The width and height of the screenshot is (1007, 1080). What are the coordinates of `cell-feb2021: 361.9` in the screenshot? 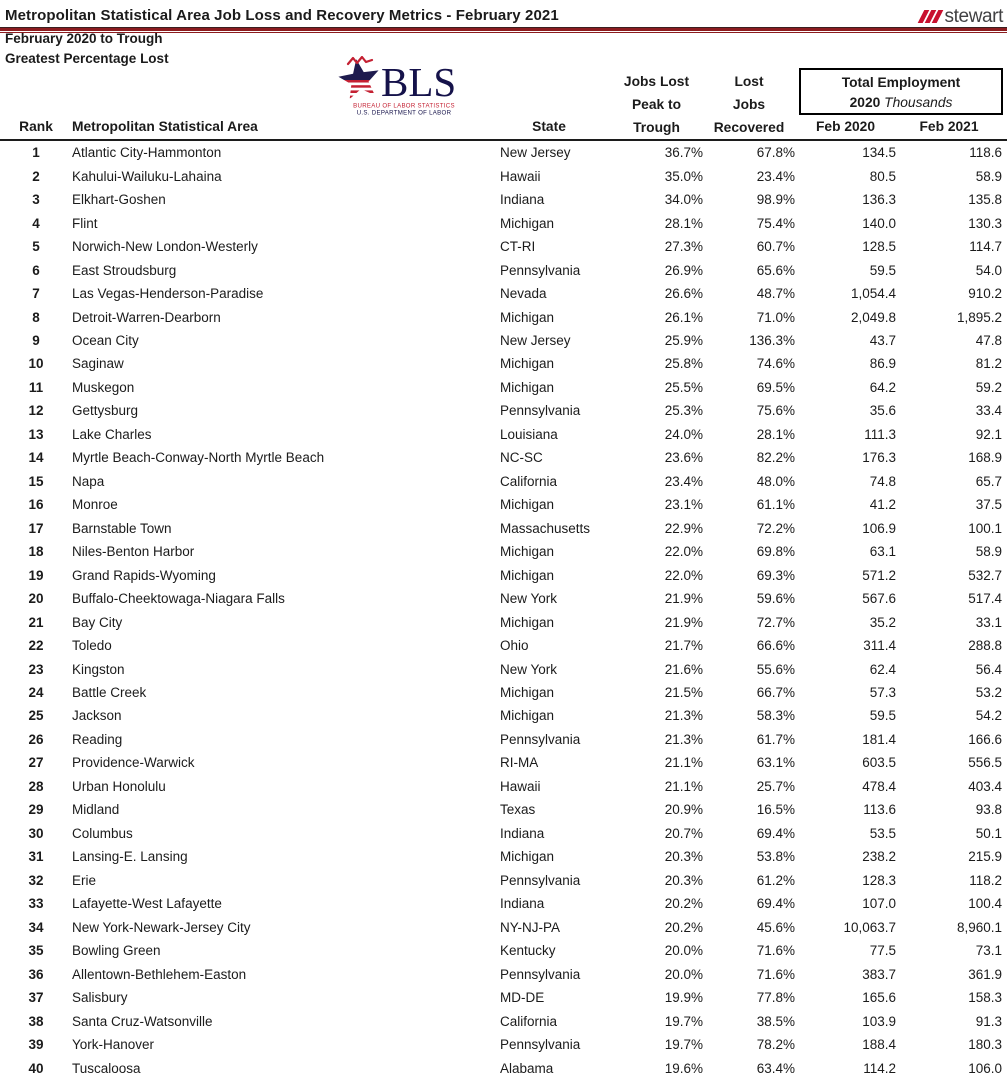 It's located at (985, 974).